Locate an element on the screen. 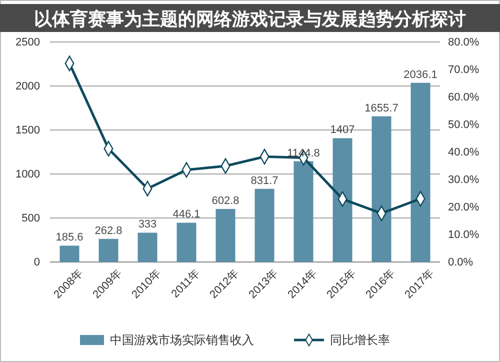 The width and height of the screenshot is (500, 362). y2-tick-label: 30.0% is located at coordinates (464, 180).